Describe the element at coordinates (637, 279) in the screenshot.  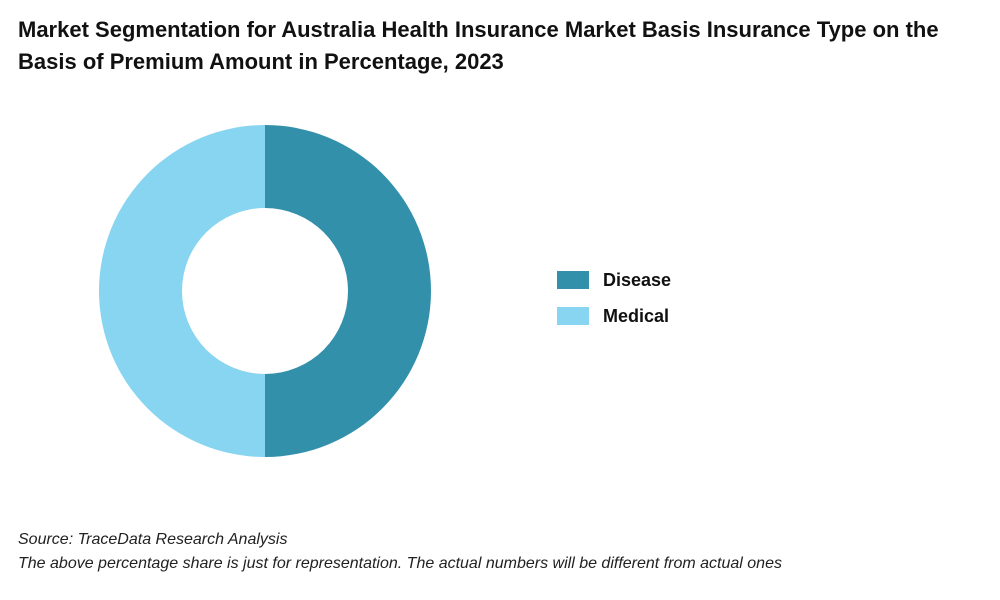
I see `legend-label: Disease` at that location.